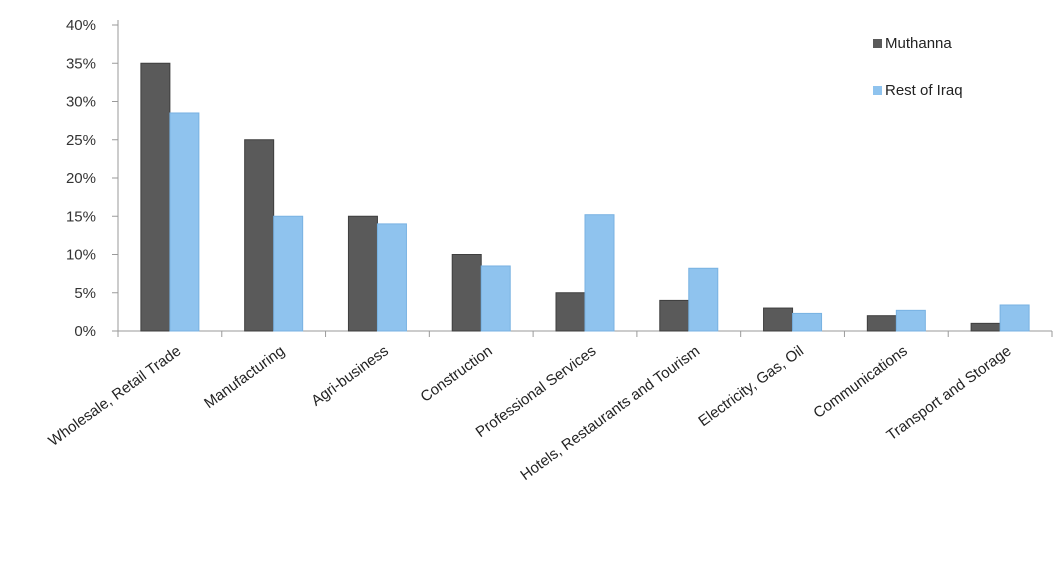 The height and width of the screenshot is (569, 1059). Describe the element at coordinates (81, 216) in the screenshot. I see `y-tick-label: 15%` at that location.